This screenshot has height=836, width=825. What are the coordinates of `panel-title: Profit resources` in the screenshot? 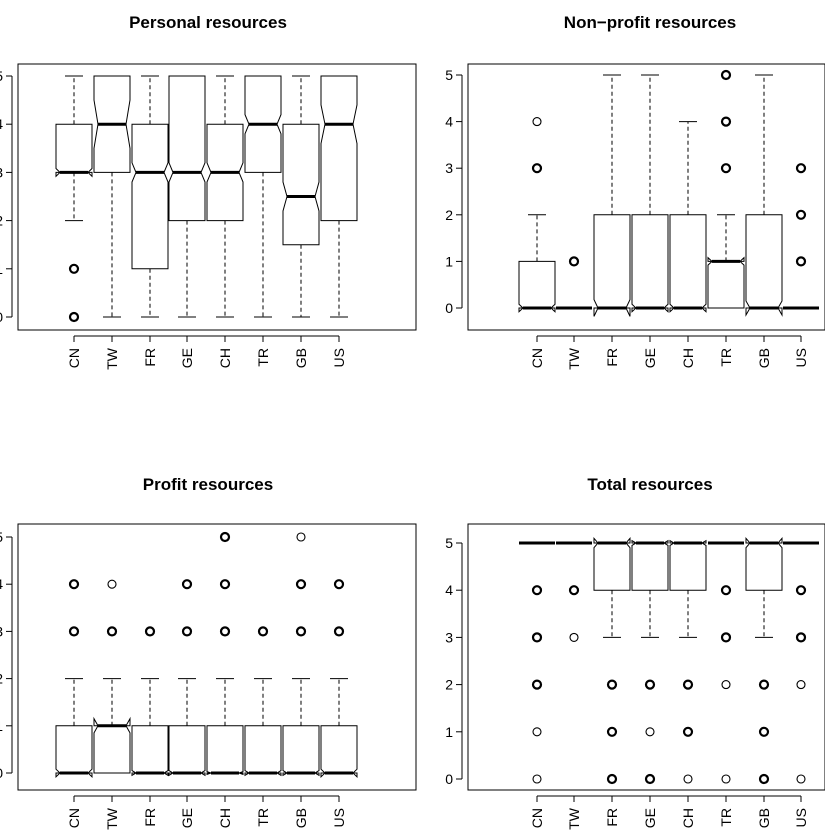 It's located at (208, 484).